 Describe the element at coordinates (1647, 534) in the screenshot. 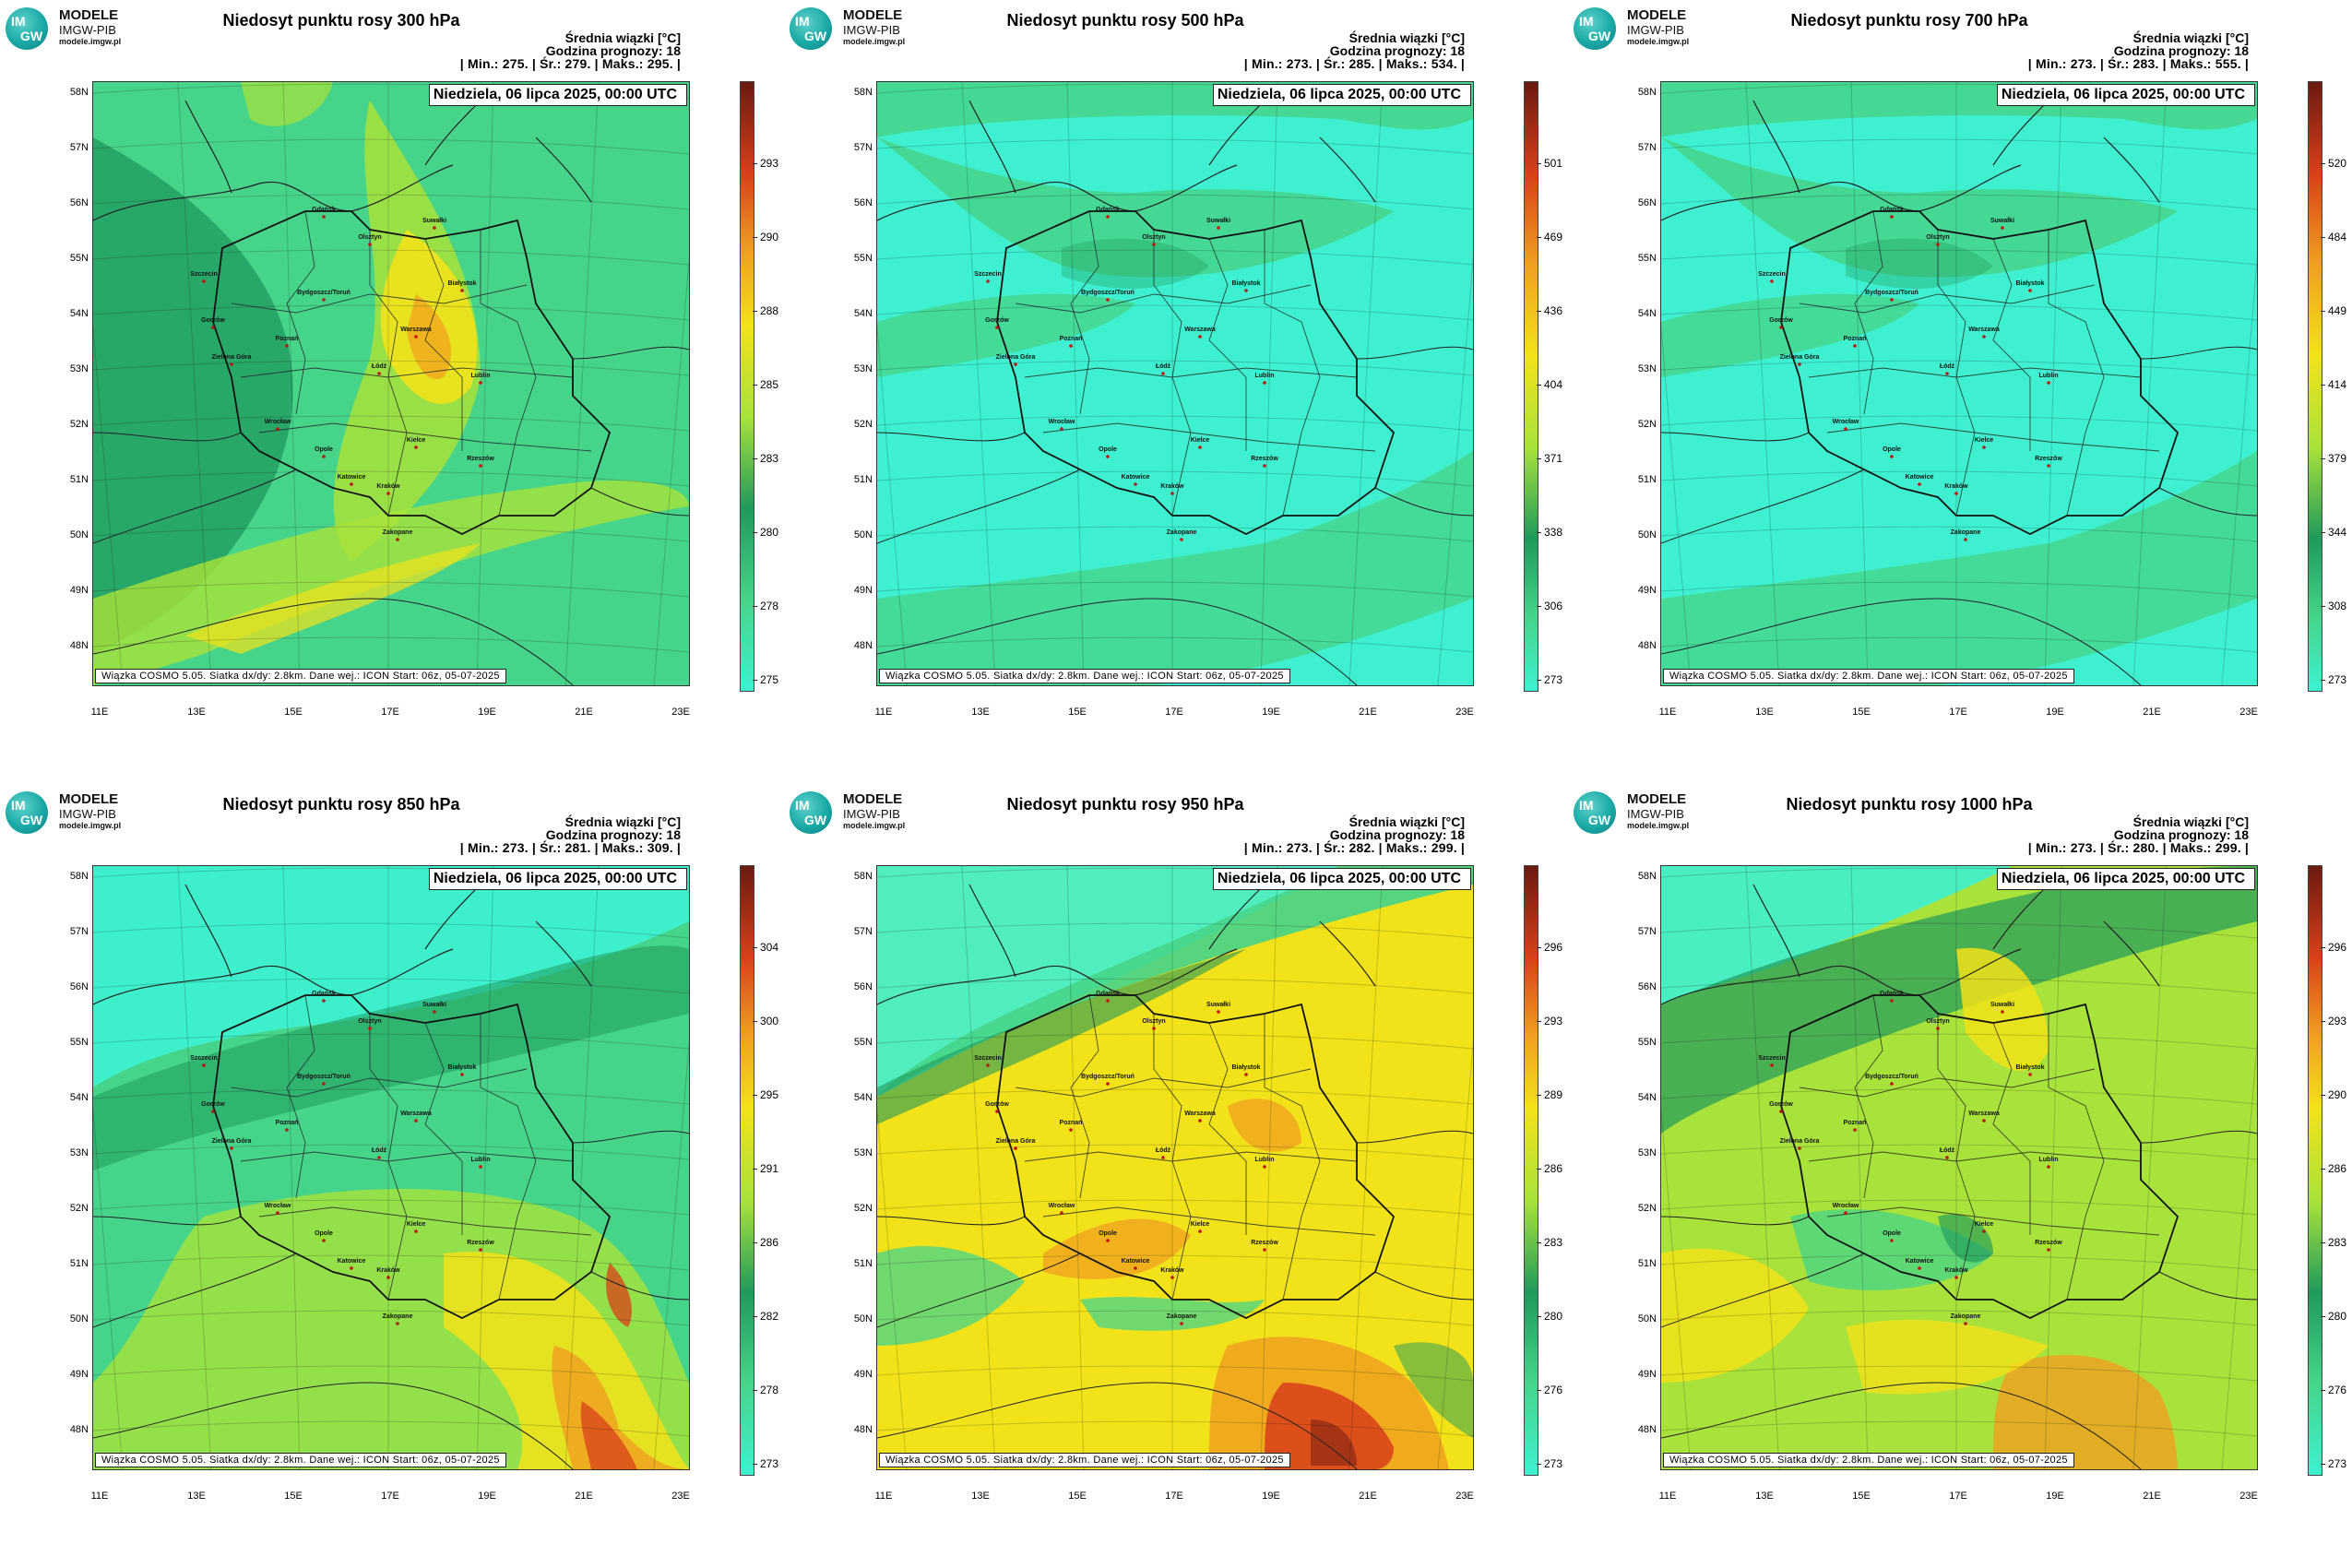

I see `lat-label: 50N` at that location.